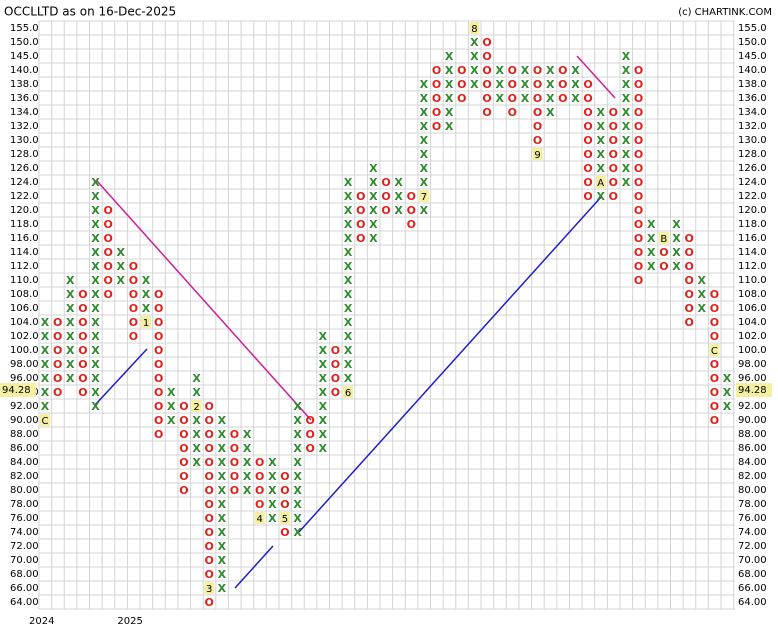  I want to click on y-tick-label: 110.0, so click(24, 280).